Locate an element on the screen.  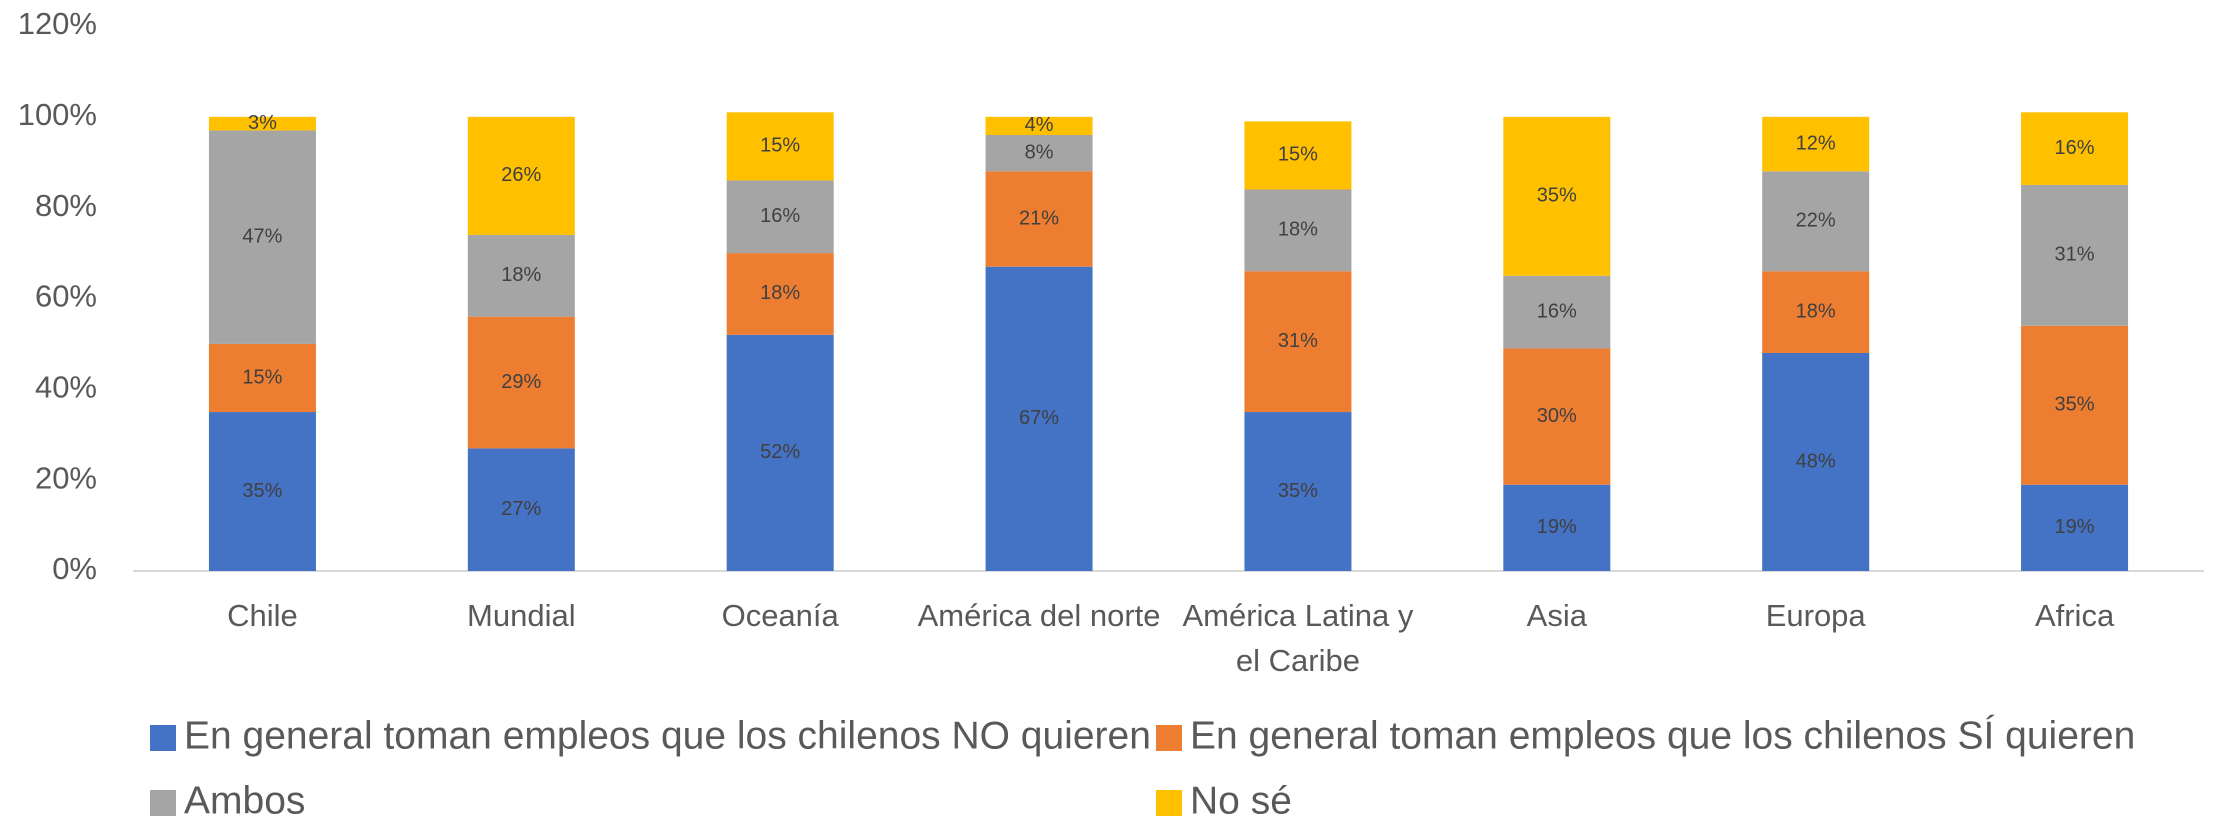
x-tick-label: Chile is located at coordinates (262, 615).